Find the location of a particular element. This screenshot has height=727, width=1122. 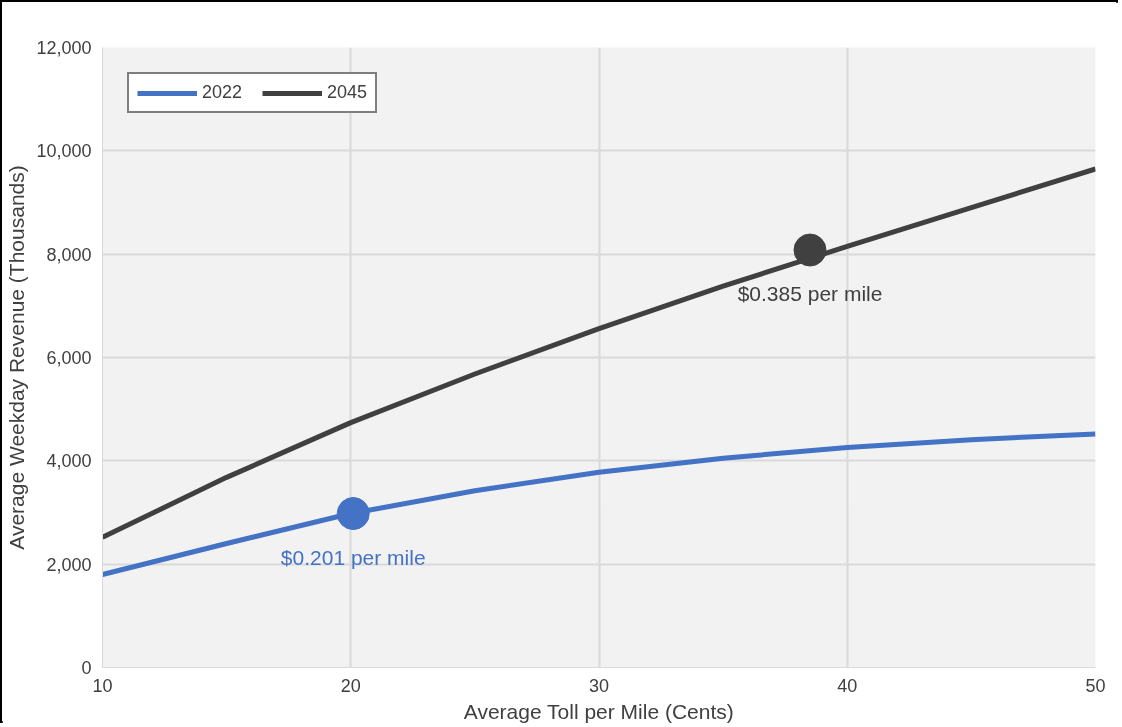

annotation: $0.201 per mile is located at coordinates (353, 557).